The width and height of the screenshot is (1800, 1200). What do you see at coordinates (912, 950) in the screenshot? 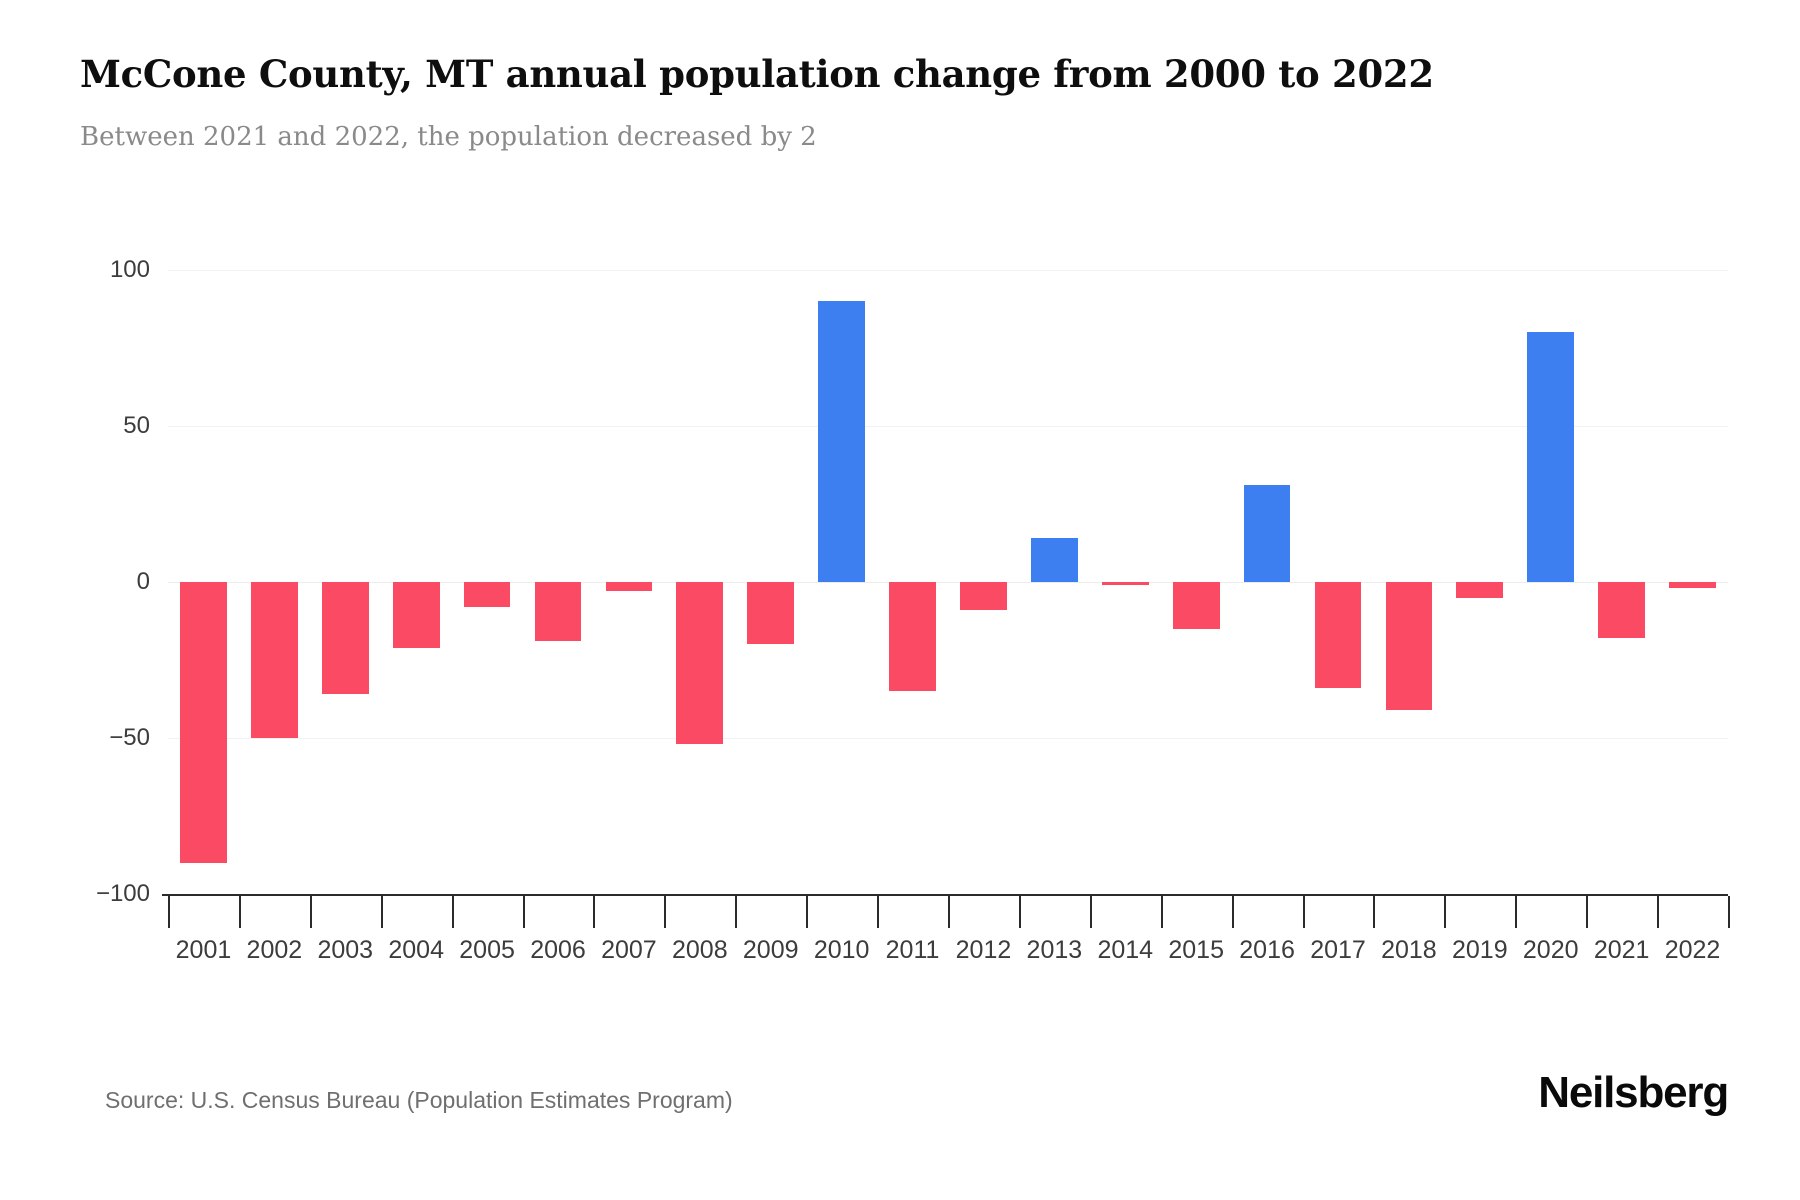
I see `x-tick-label-2011: 2011` at bounding box center [912, 950].